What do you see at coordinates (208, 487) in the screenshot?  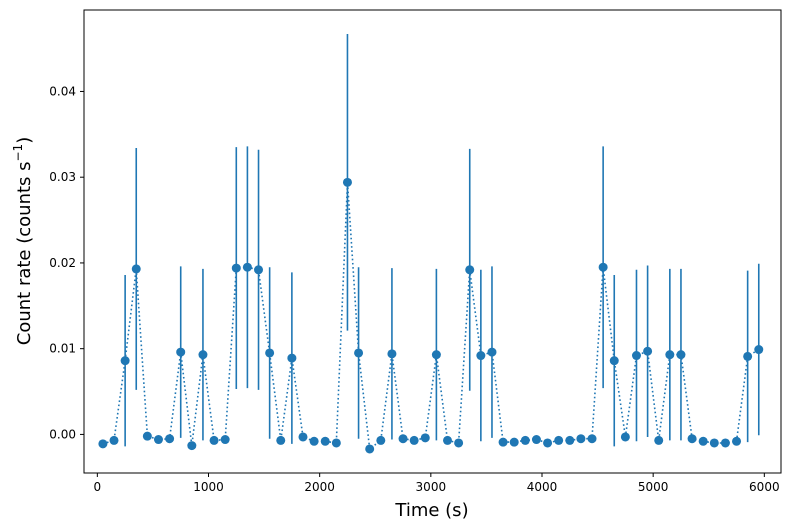 I see `x-tick-label: 1000` at bounding box center [208, 487].